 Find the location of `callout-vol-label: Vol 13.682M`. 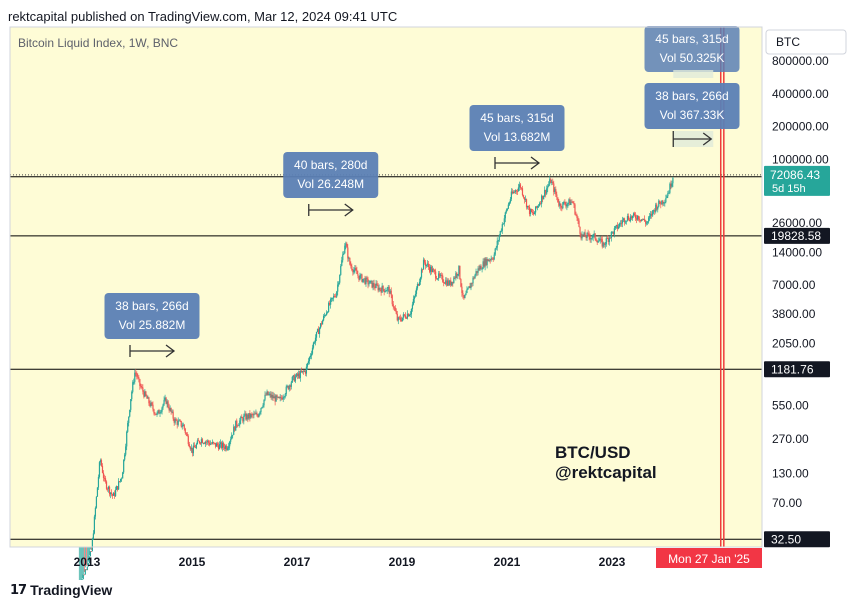

callout-vol-label: Vol 13.682M is located at coordinates (517, 137).